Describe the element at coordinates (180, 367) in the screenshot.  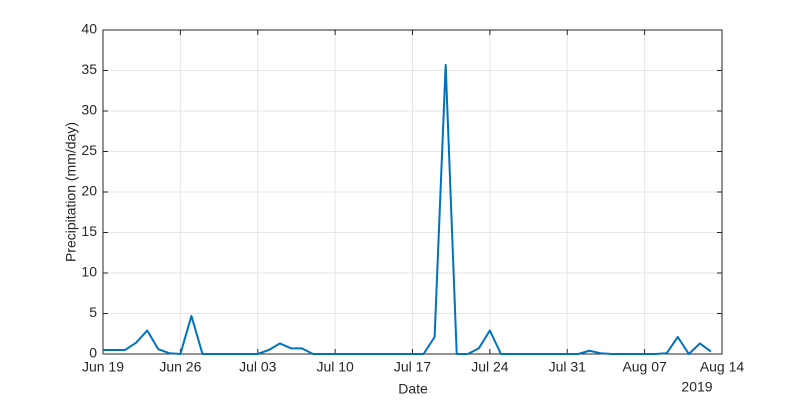
I see `x-tick-label: Jun 26` at that location.